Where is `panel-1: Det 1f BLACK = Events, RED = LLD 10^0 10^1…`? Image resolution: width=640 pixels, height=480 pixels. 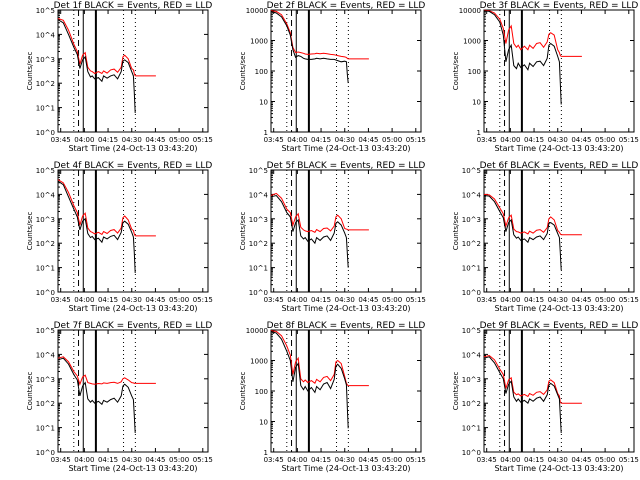
panel-1: Det 1f BLACK = Events, RED = LLD 10^0 10^1… is located at coordinates (119, 77).